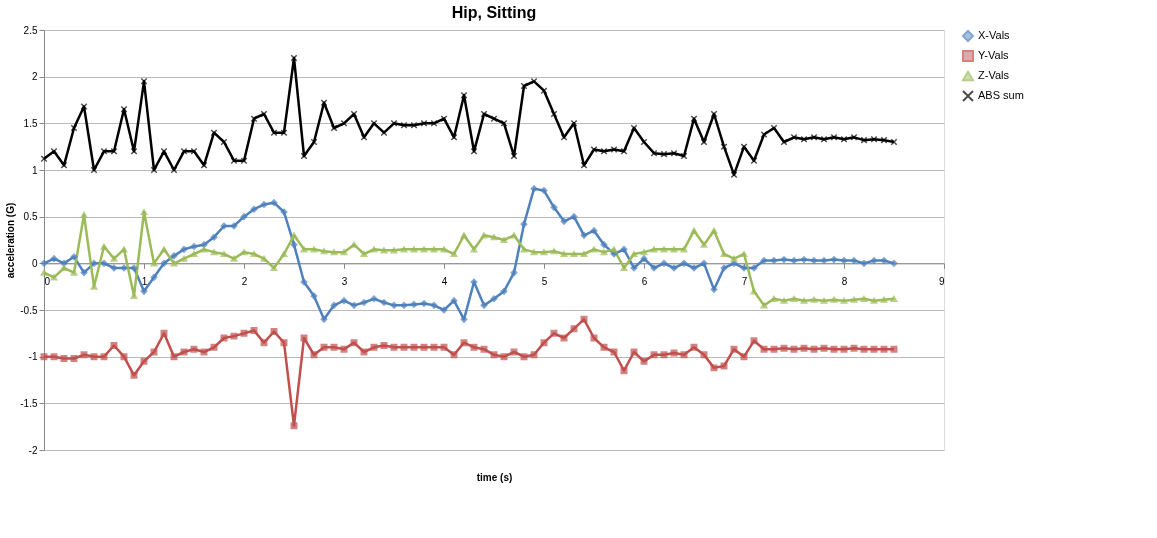 The height and width of the screenshot is (538, 1157). Describe the element at coordinates (34, 77) in the screenshot. I see `y-tick-label: 2` at that location.